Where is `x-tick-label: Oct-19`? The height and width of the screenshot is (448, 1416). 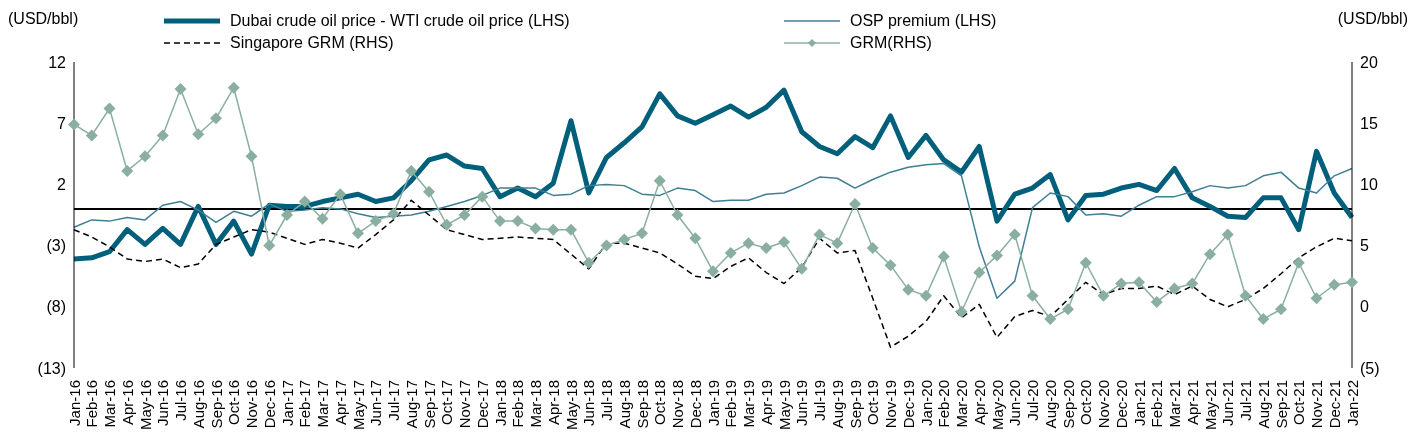
x-tick-label: Oct-19 is located at coordinates (873, 403).